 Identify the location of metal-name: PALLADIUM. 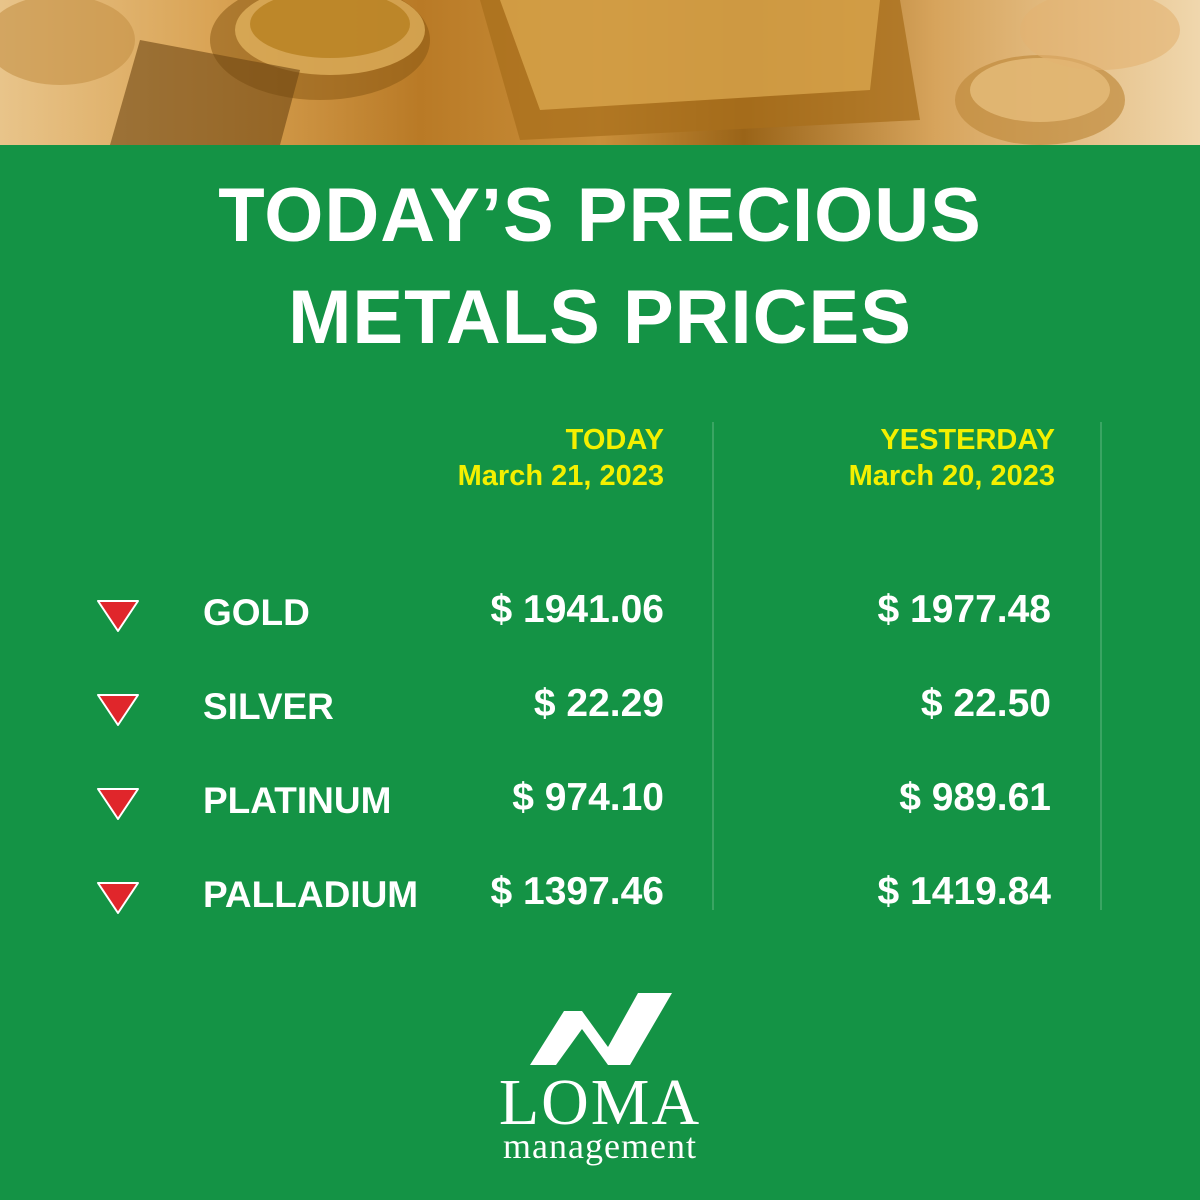
(311, 894).